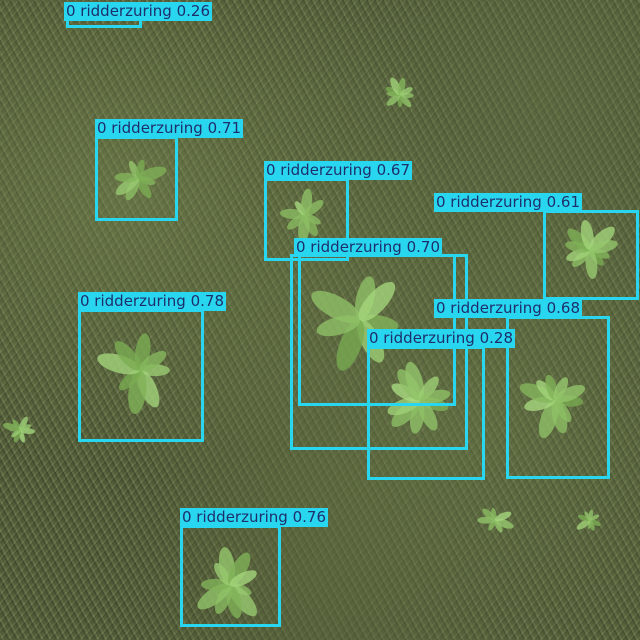 The width and height of the screenshot is (640, 640). What do you see at coordinates (152, 301) in the screenshot?
I see `detection-label-6: 0 ridderzuring 0.78` at bounding box center [152, 301].